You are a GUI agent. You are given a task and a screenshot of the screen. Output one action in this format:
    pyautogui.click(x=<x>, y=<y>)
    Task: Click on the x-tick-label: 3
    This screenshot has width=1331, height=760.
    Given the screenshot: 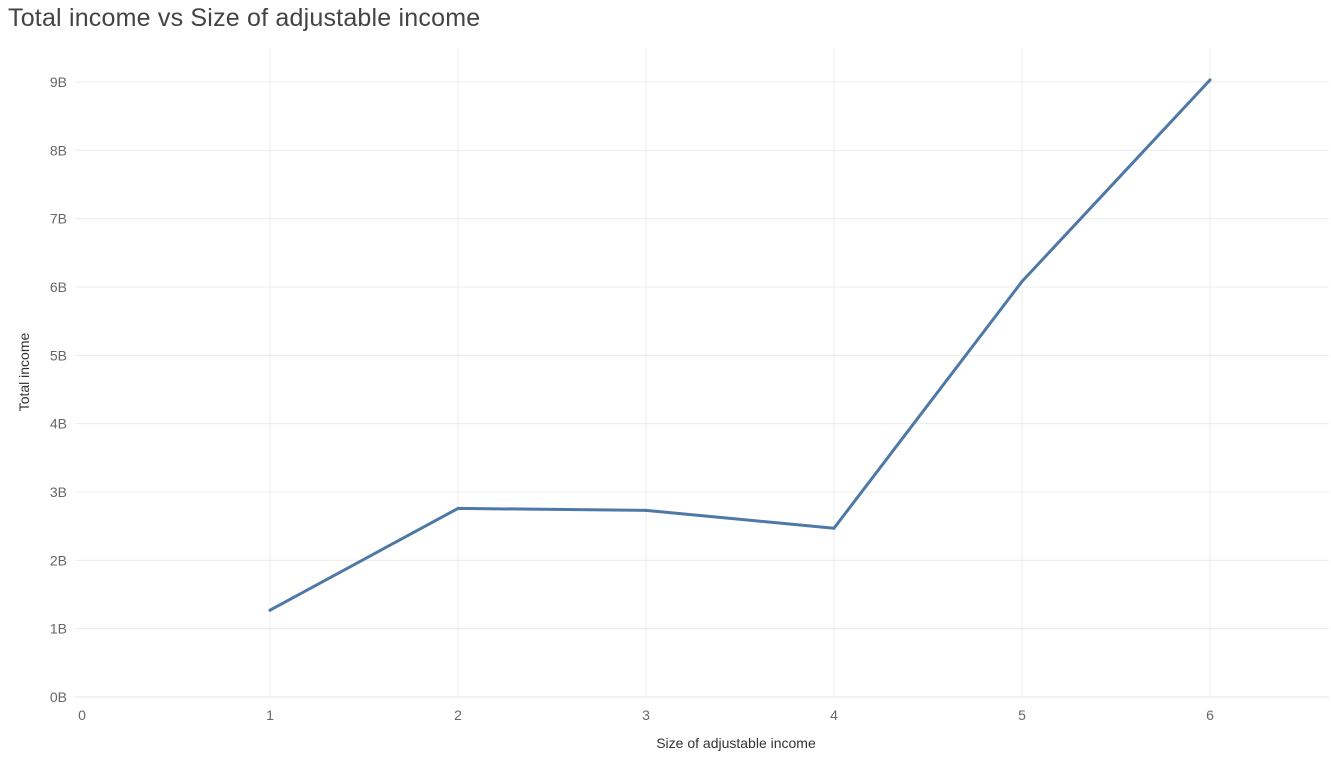 What is the action you would take?
    pyautogui.click(x=646, y=715)
    